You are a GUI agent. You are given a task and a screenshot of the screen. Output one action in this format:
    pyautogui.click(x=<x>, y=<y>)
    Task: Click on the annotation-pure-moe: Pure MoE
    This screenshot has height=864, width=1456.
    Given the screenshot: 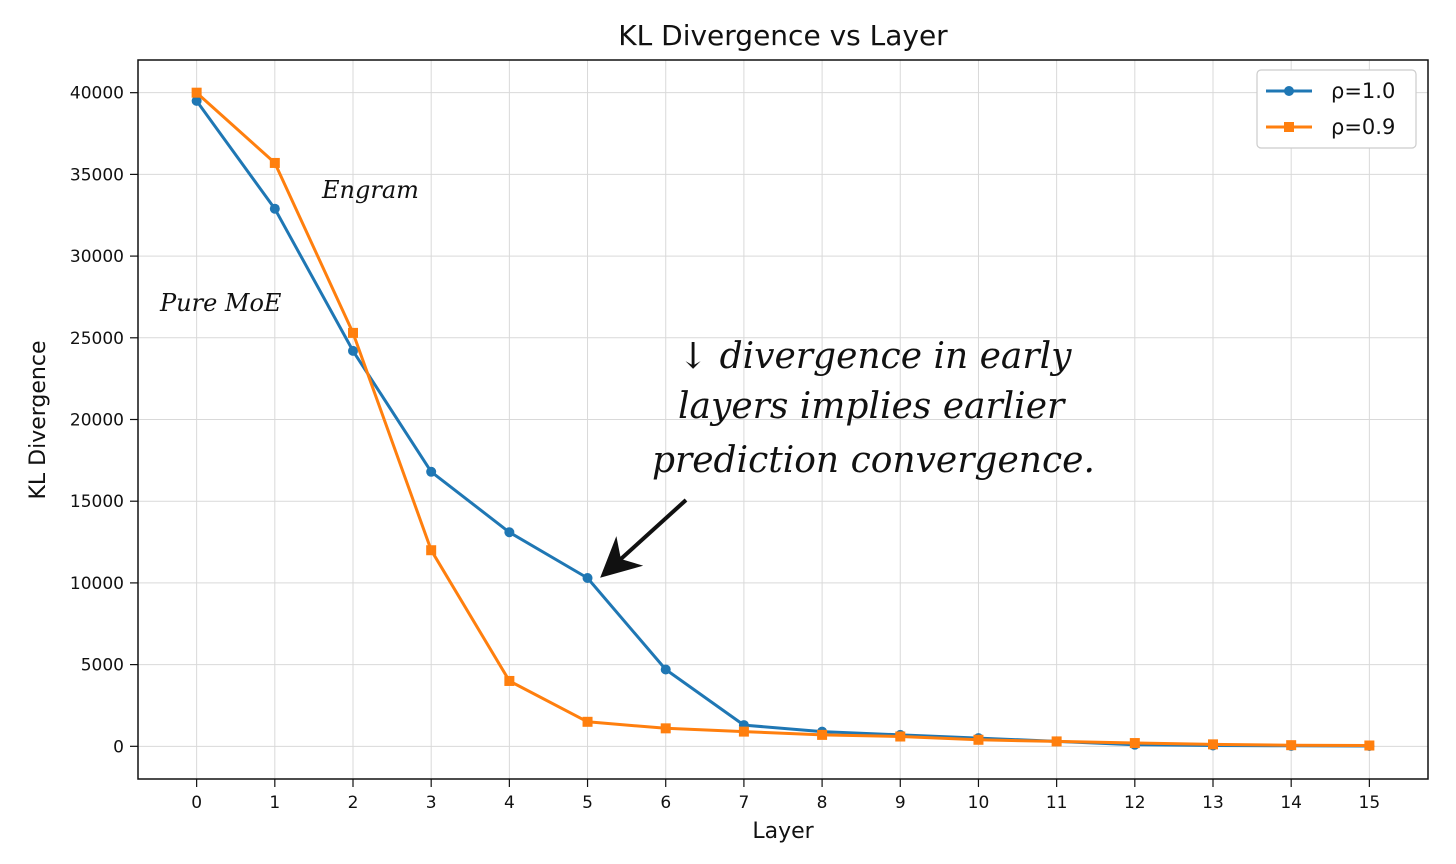 What is the action you would take?
    pyautogui.click(x=220, y=303)
    